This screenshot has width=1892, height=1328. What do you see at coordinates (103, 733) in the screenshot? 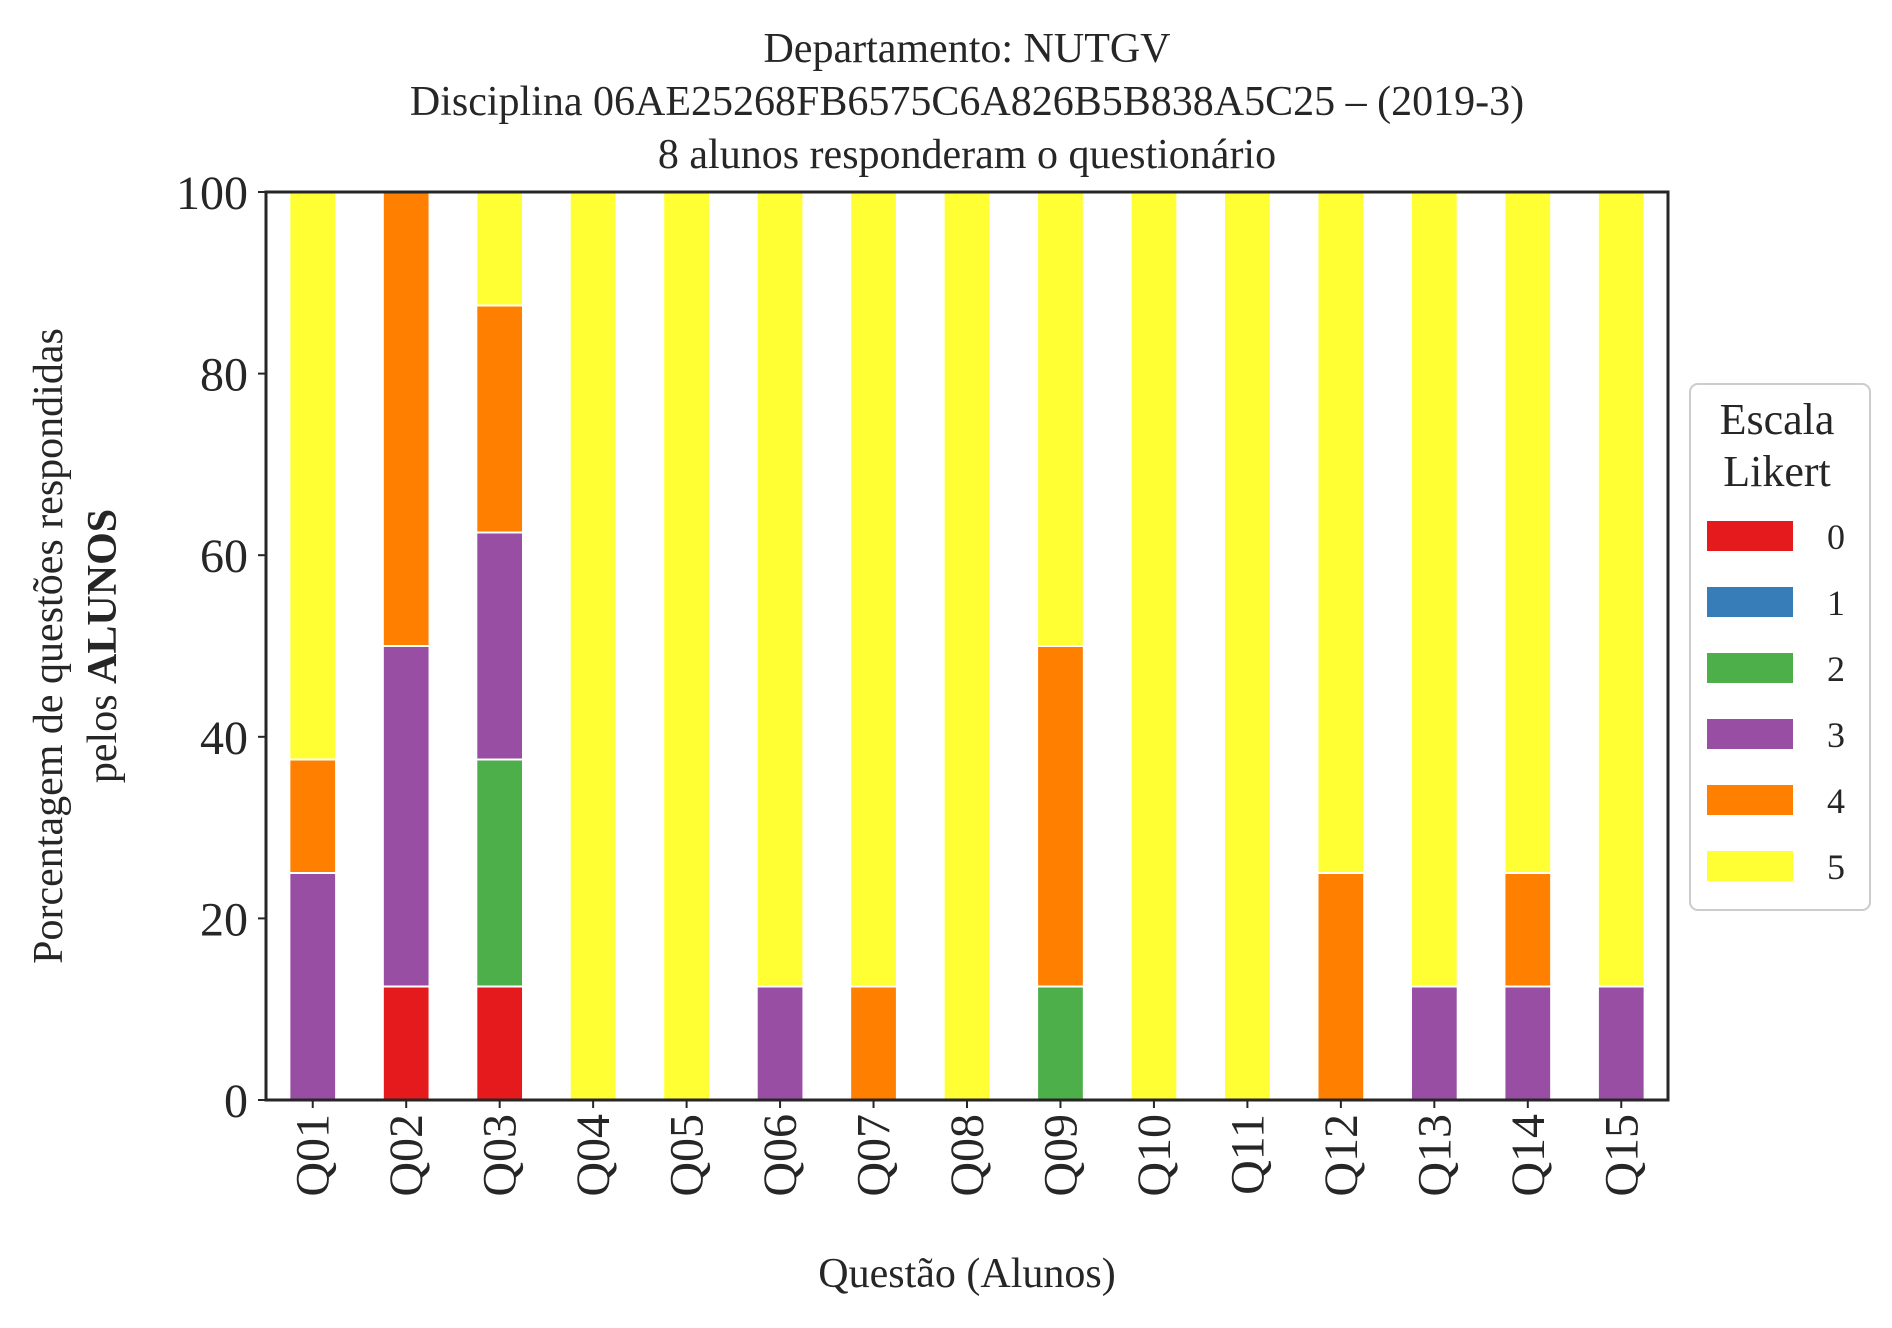
I see `y-axis-label-prefix: pelos` at bounding box center [103, 733].